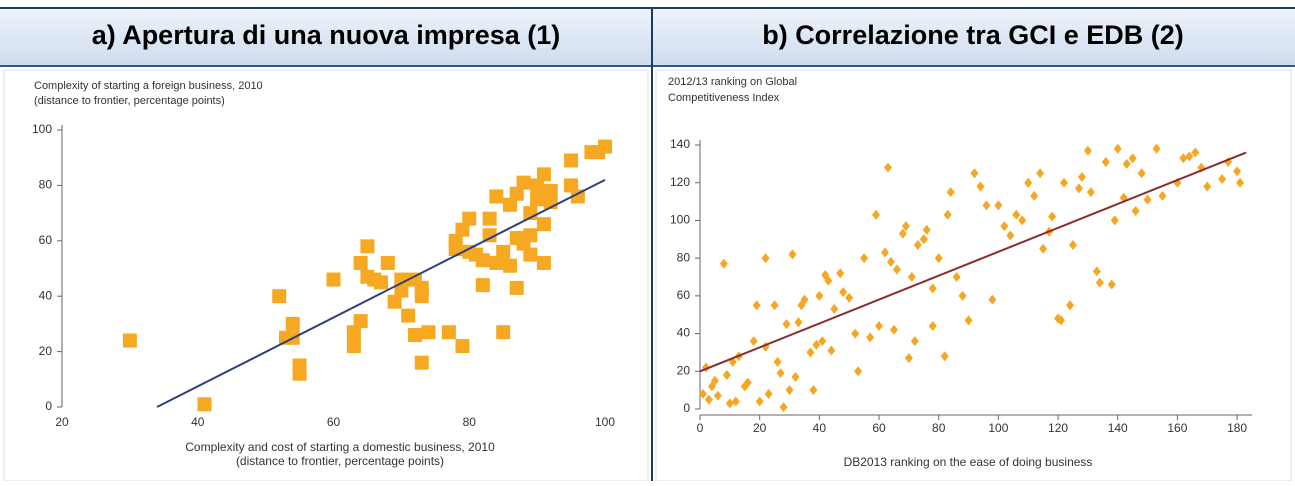 This screenshot has height=486, width=1295. What do you see at coordinates (973, 35) in the screenshot?
I see `chart-title: b) Correlazione tra GCI e EDB (2)` at bounding box center [973, 35].